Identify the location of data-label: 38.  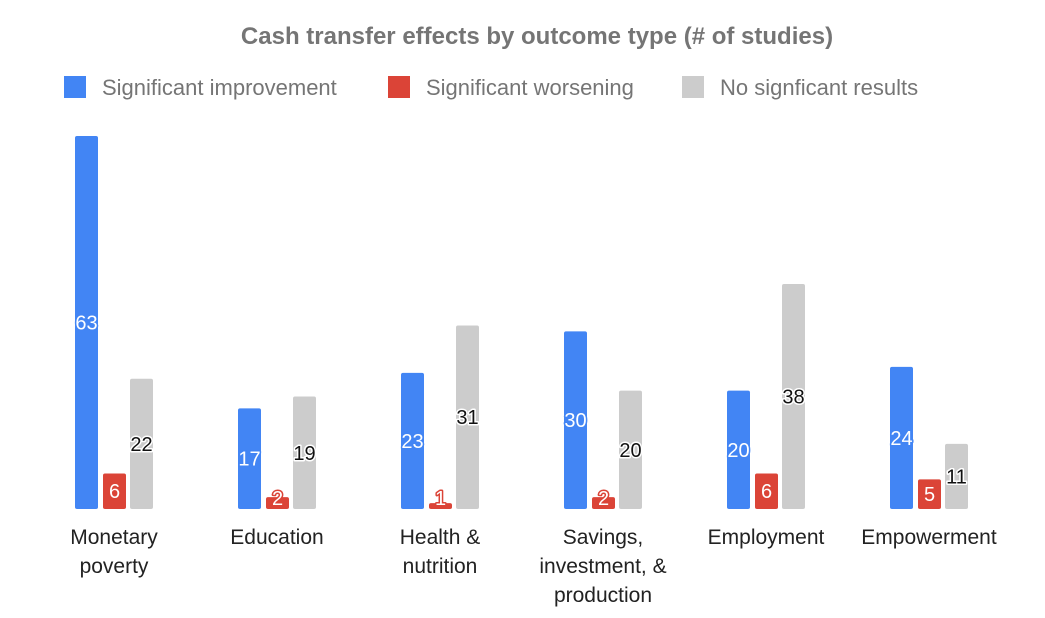
(793, 398).